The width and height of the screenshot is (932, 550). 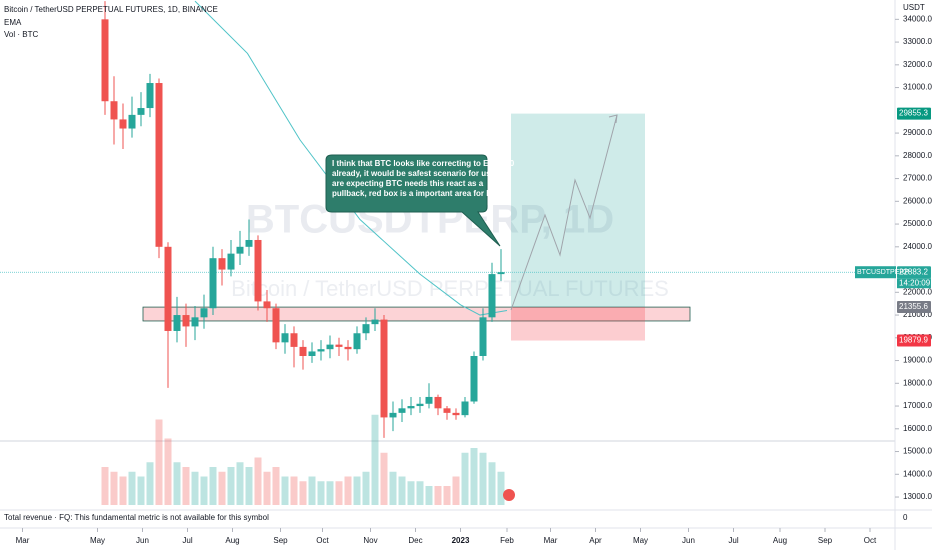 I want to click on x-tick-label: Oct, so click(x=322, y=540).